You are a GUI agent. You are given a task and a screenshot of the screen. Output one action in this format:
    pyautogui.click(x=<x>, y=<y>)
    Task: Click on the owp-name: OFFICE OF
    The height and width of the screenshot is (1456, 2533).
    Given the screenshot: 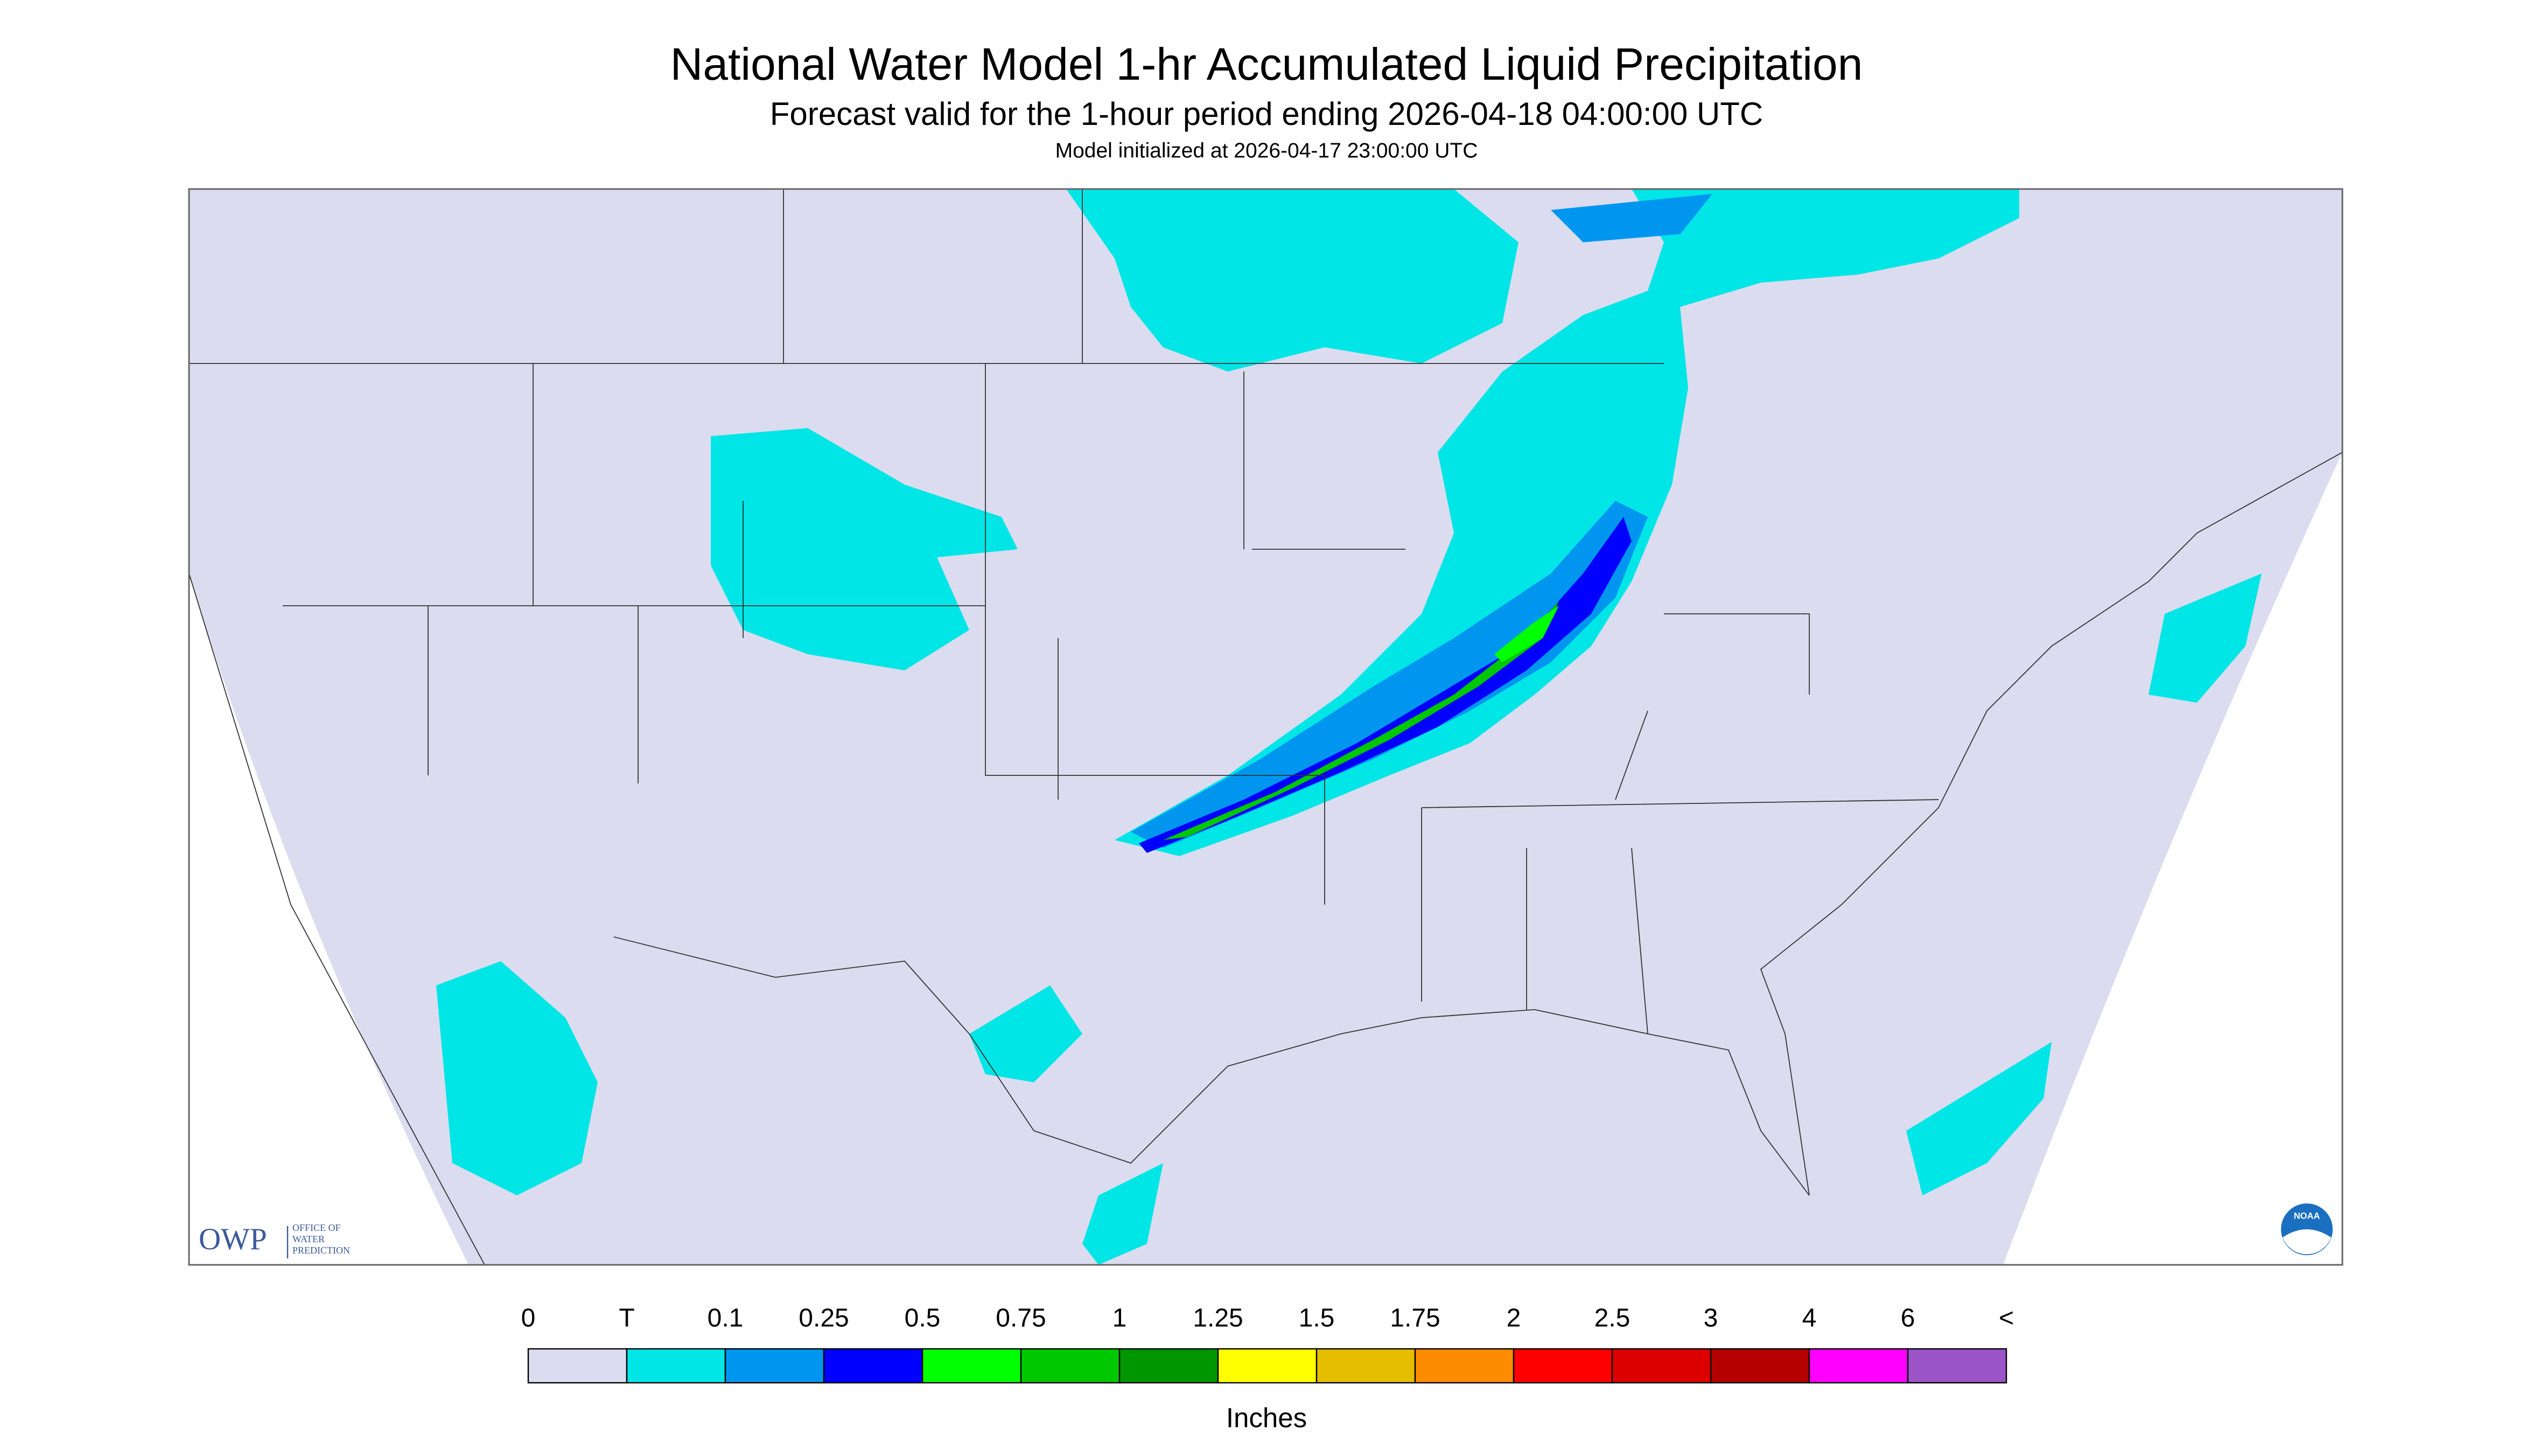 What is the action you would take?
    pyautogui.click(x=316, y=1227)
    